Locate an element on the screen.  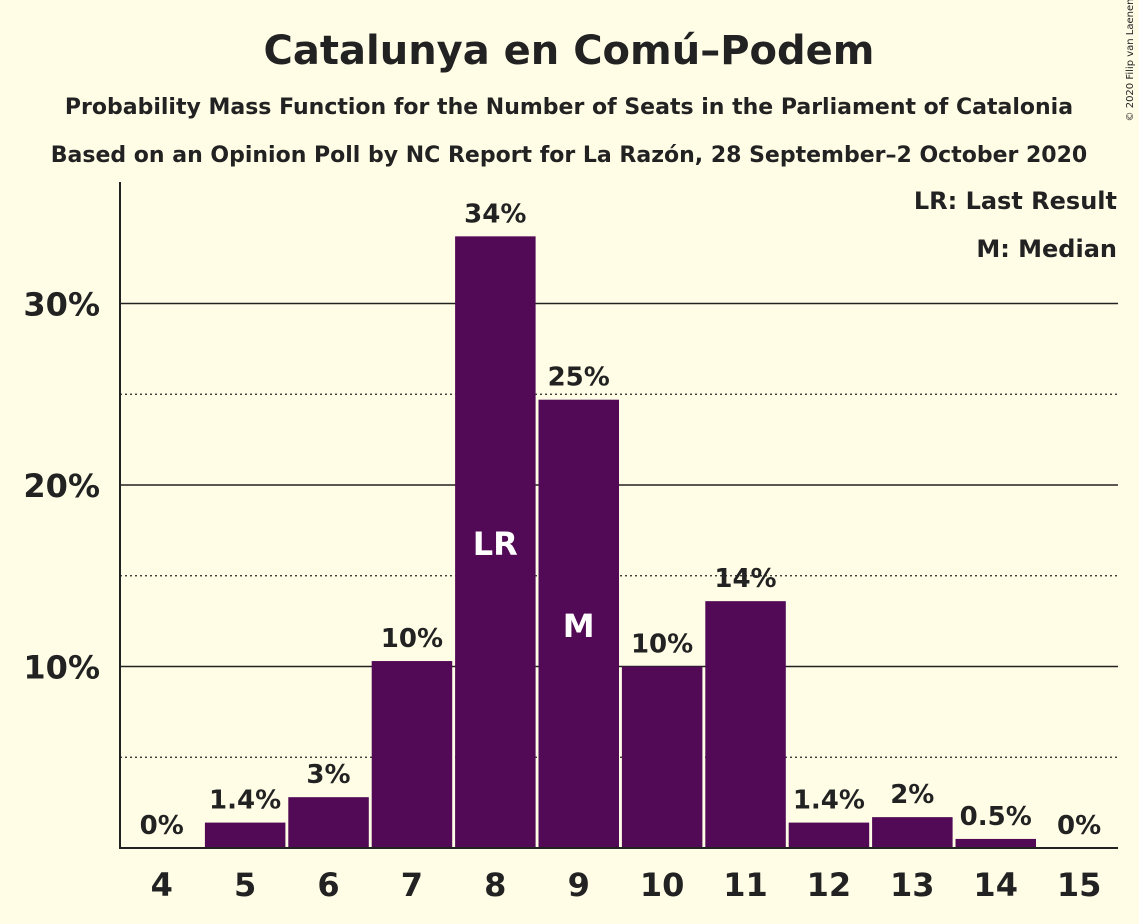
bar-markers: LR M is located at coordinates (534, 585).